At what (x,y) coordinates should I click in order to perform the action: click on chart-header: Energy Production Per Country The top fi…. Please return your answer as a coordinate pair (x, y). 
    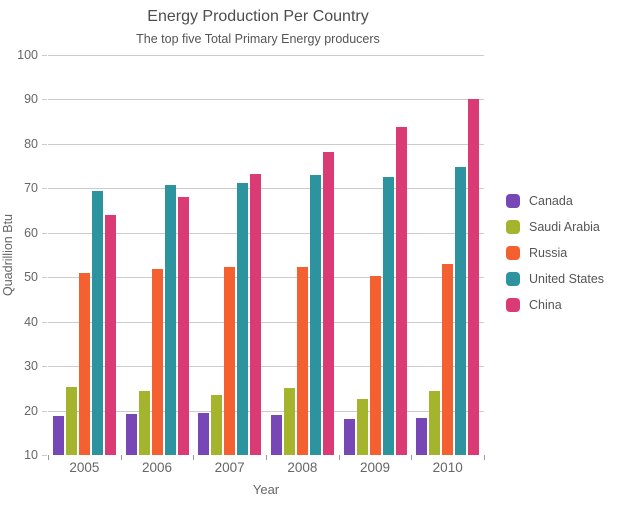
    Looking at the image, I should click on (258, 23).